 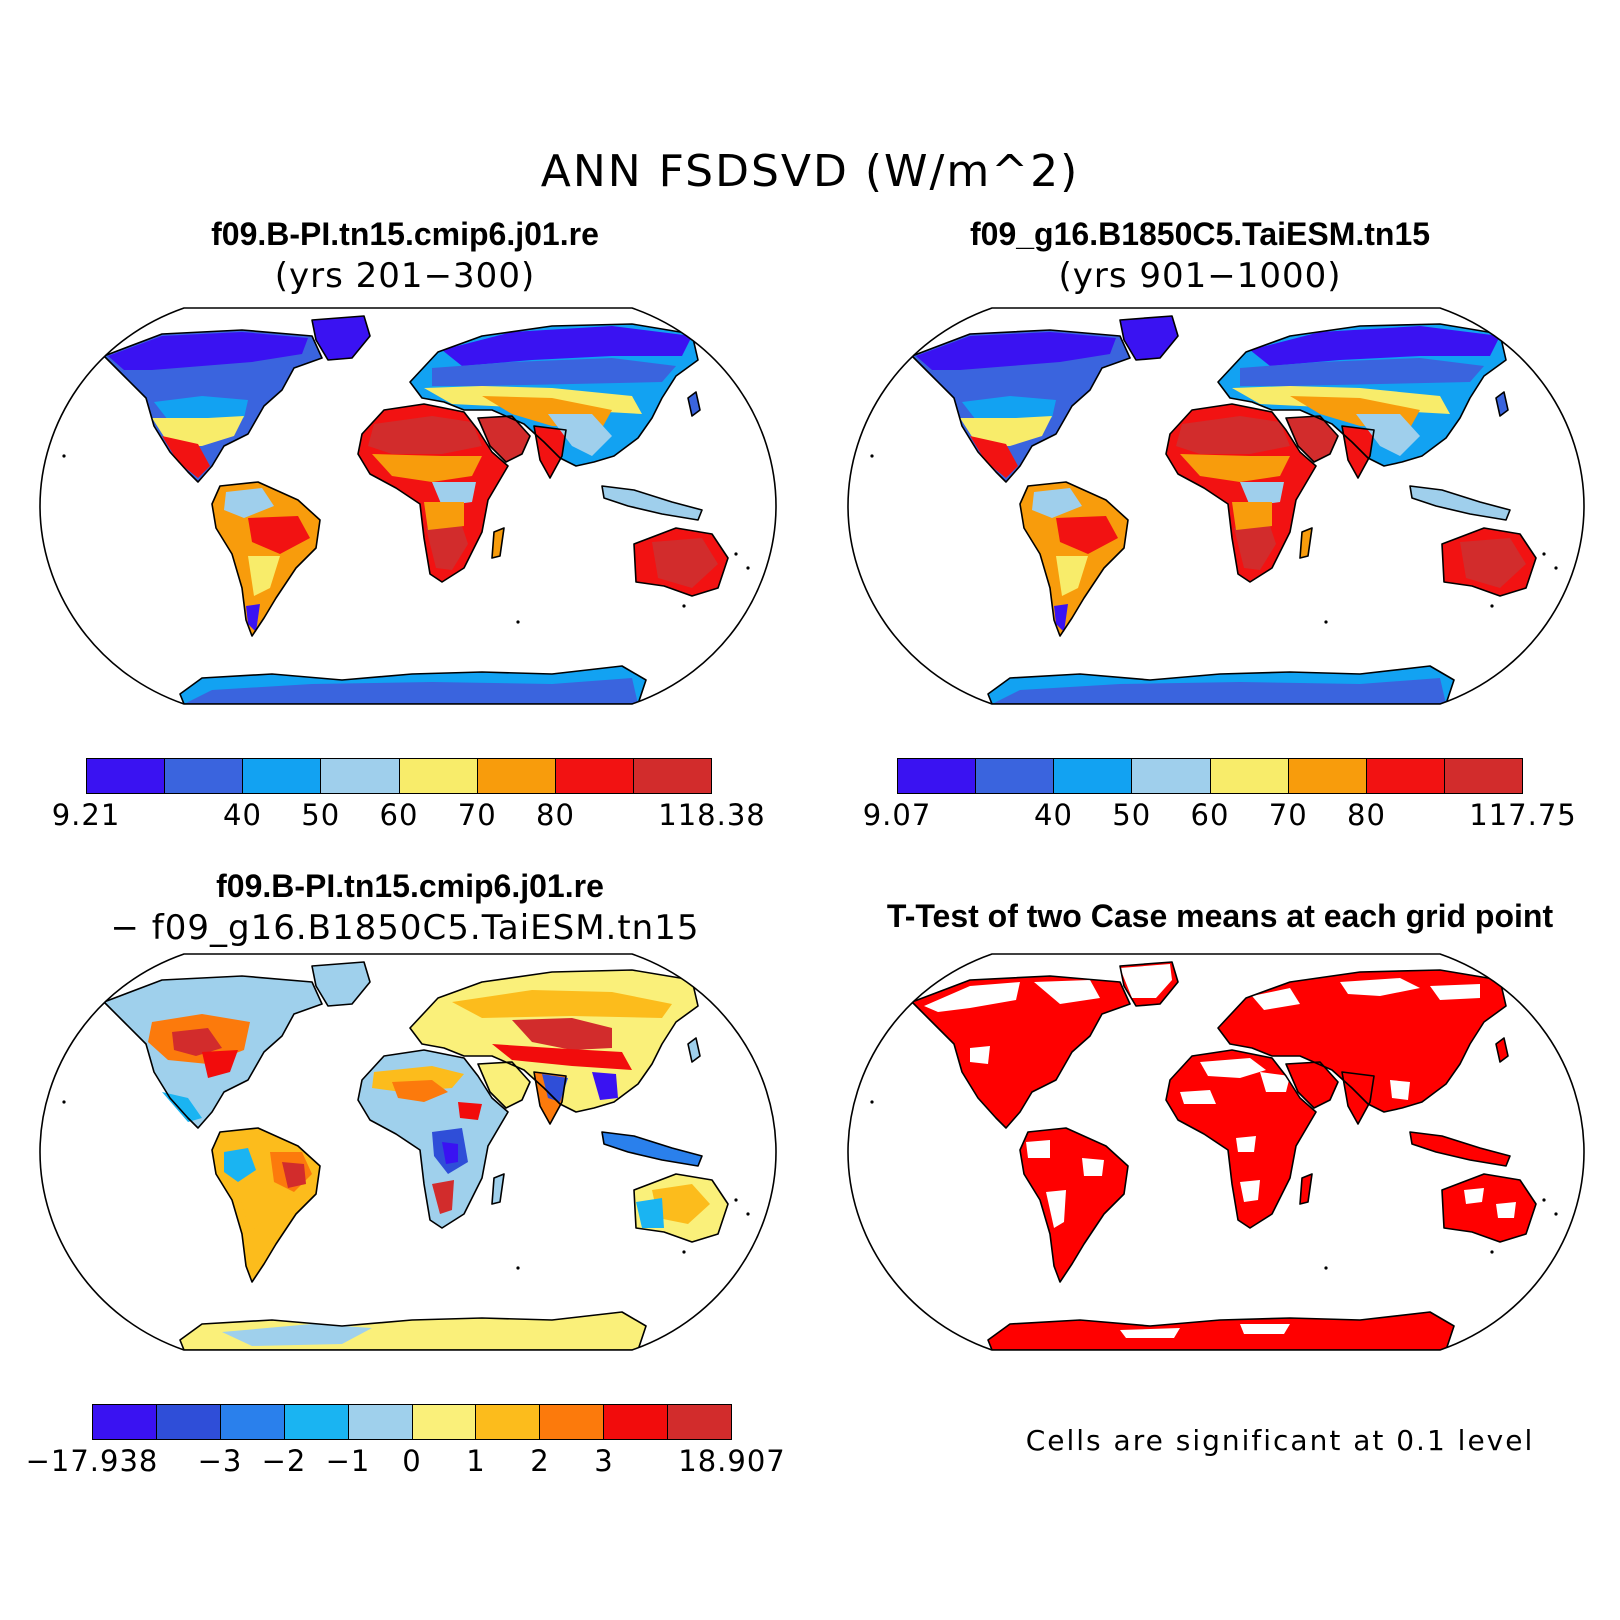 I want to click on panel1-colorbar, so click(x=399, y=776).